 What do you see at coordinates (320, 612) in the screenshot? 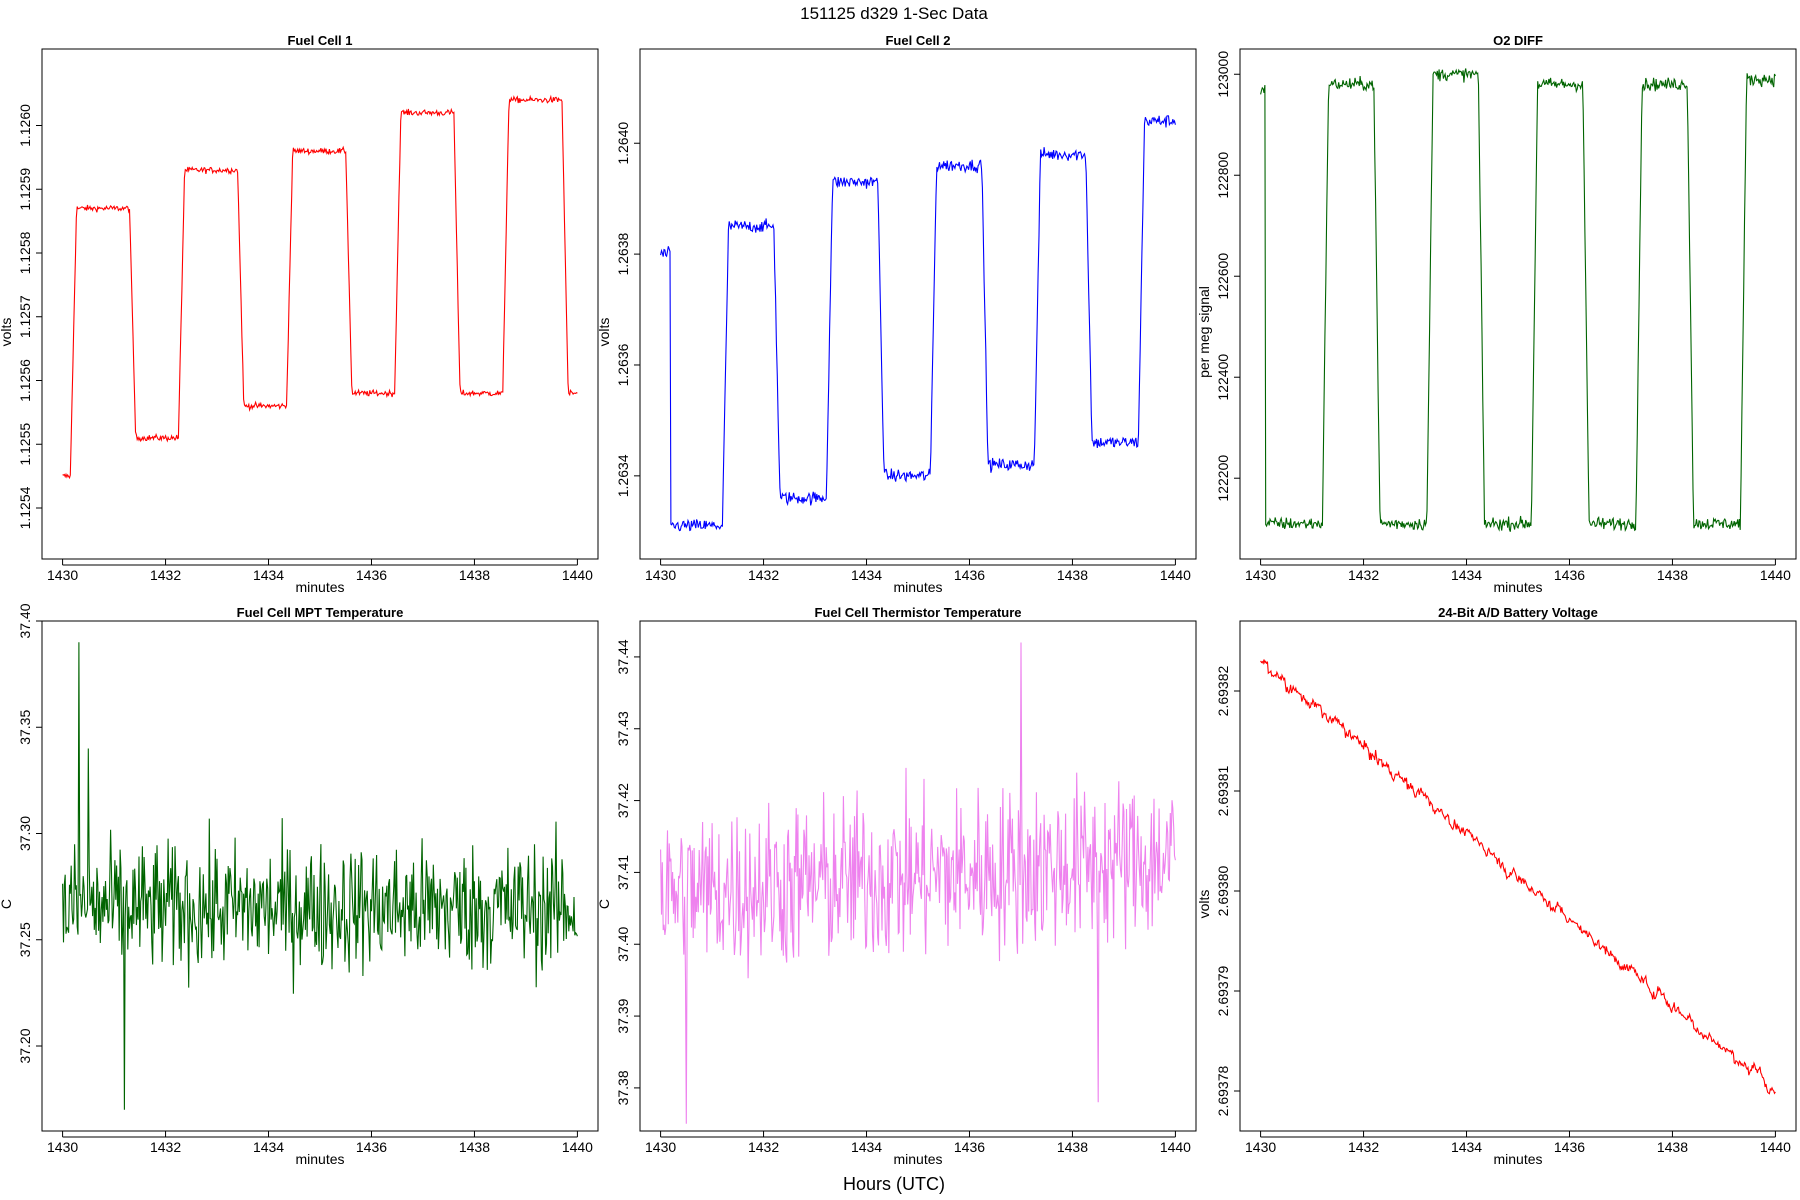
I see `chart-title: Fuel Cell MPT Temperature` at bounding box center [320, 612].